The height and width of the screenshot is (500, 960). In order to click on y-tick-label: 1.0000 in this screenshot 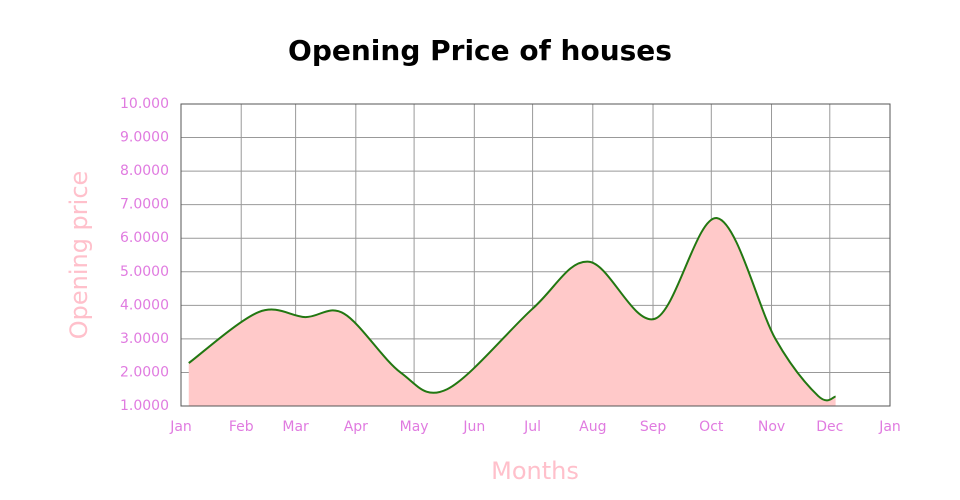, I will do `click(144, 406)`.